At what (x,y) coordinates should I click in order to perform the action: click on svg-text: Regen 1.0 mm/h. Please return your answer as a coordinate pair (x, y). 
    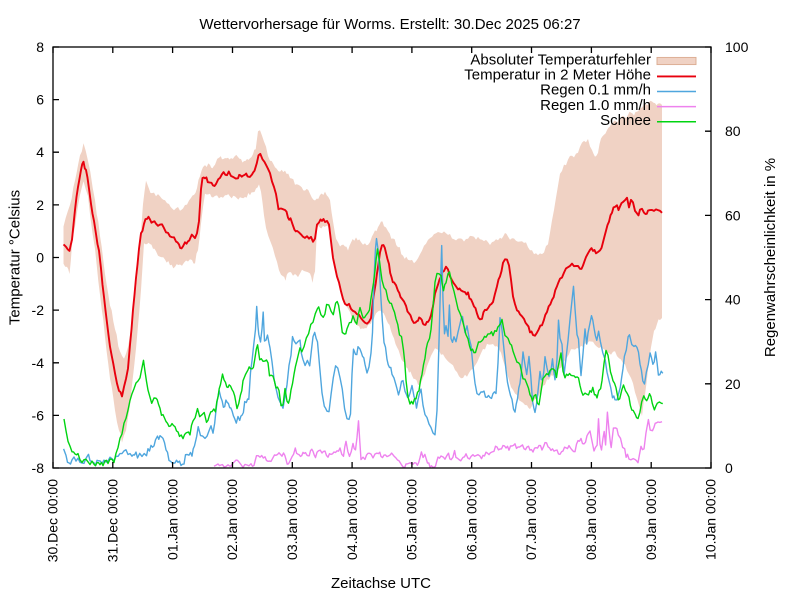
    Looking at the image, I should click on (595, 105).